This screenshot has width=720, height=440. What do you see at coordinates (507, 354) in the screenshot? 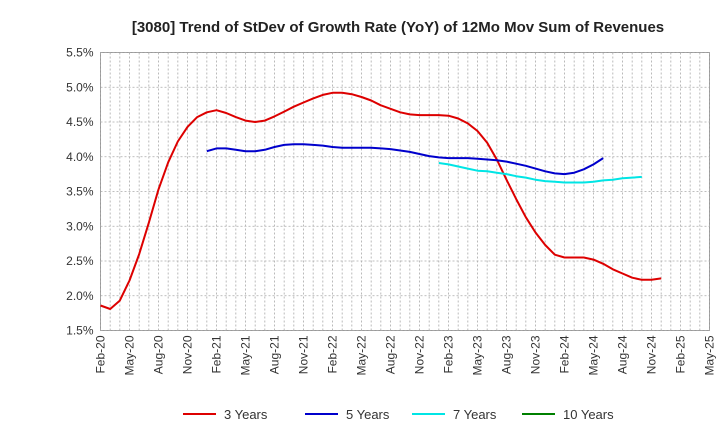
I see `x-tick-label: Aug-23` at bounding box center [507, 354].